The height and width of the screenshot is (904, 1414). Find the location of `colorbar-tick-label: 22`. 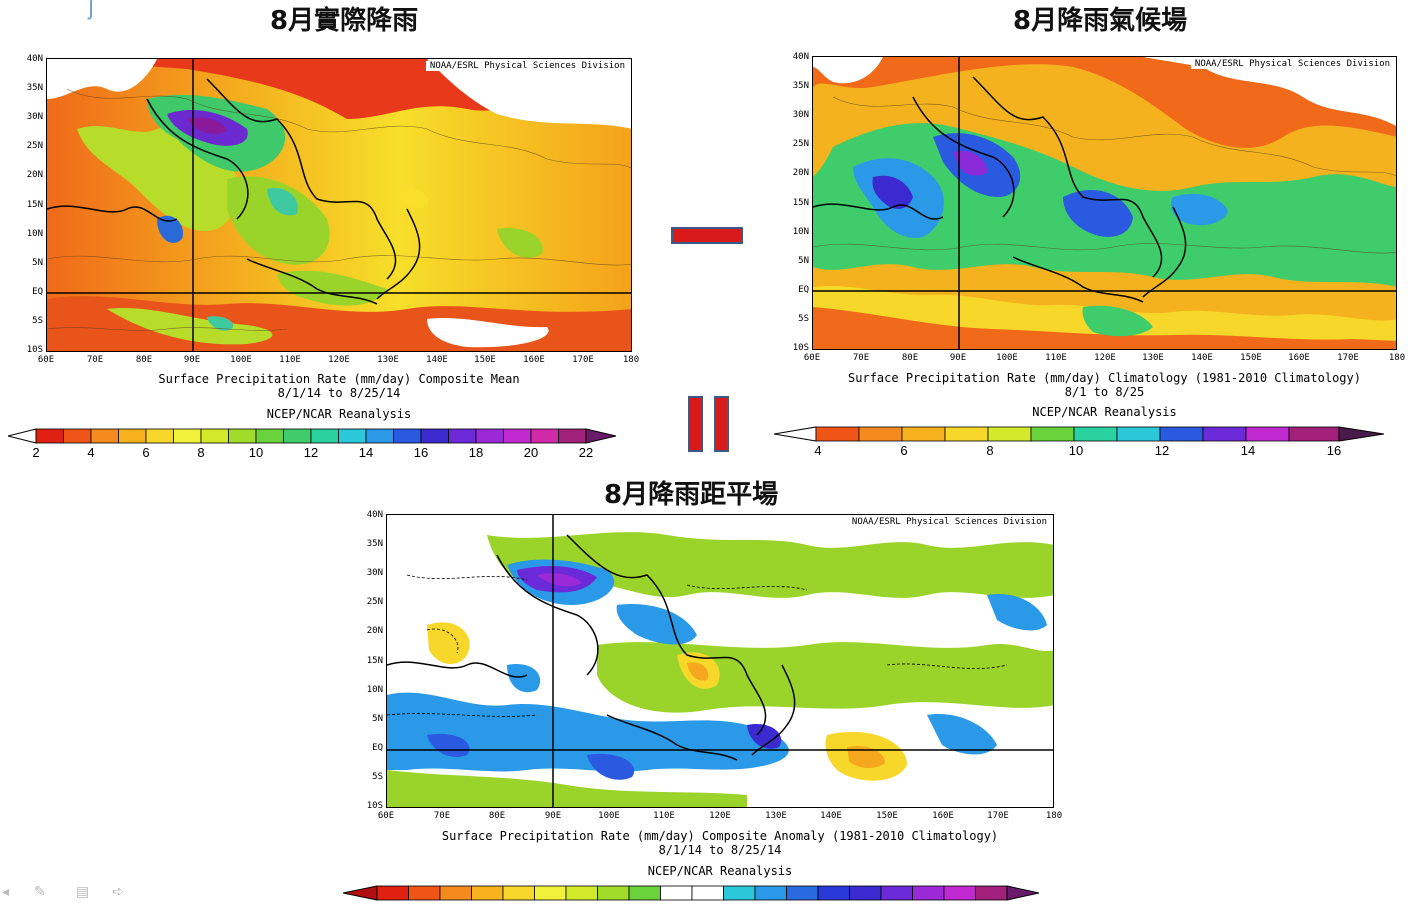

colorbar-tick-label: 22 is located at coordinates (586, 452).